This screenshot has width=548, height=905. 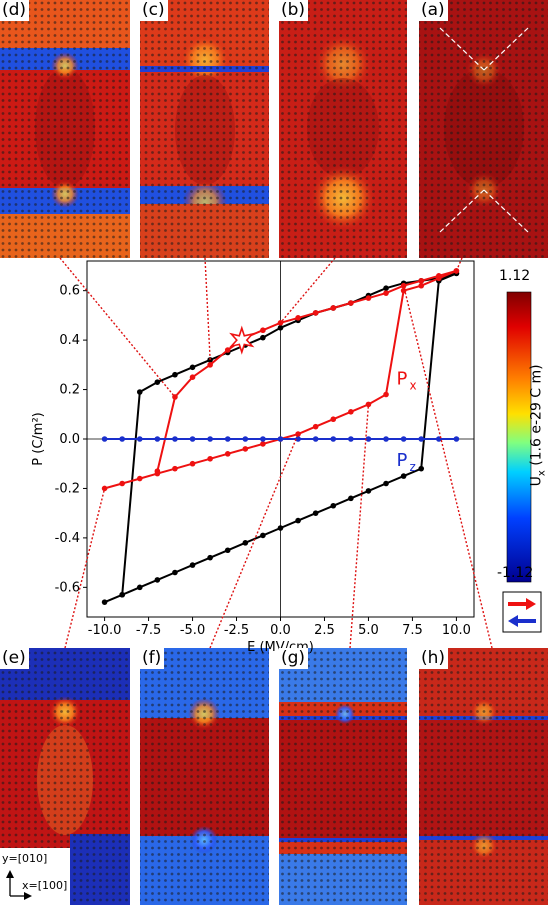 What do you see at coordinates (343, 776) in the screenshot?
I see `panel-g-map` at bounding box center [343, 776].